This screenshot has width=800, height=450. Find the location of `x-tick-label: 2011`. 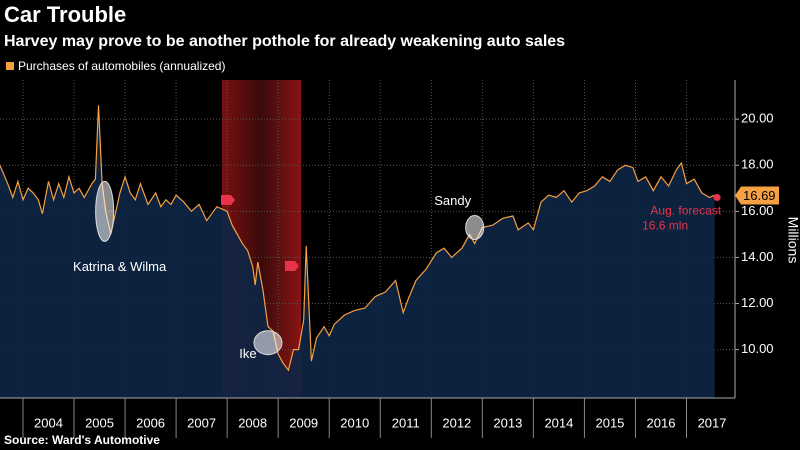

x-tick-label: 2011 is located at coordinates (406, 422).